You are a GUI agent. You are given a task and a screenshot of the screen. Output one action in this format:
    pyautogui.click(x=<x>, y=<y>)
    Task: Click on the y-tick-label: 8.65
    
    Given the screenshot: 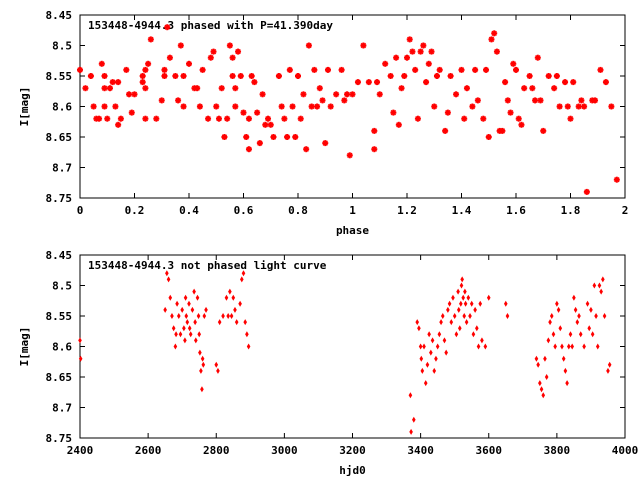 What is the action you would take?
    pyautogui.click(x=59, y=377)
    